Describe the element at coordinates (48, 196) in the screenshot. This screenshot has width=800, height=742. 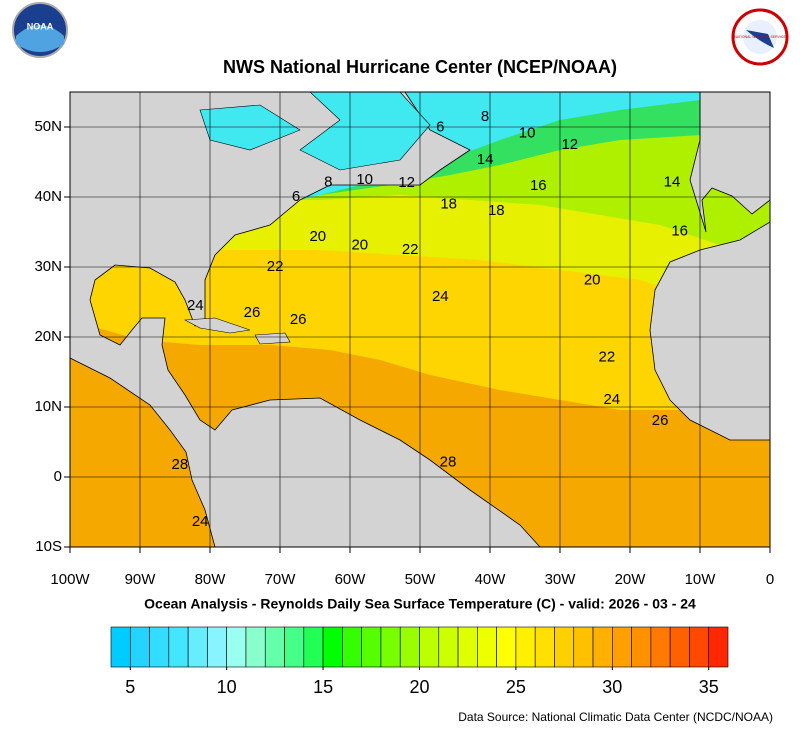
I see `y-tick-label: 40N` at that location.